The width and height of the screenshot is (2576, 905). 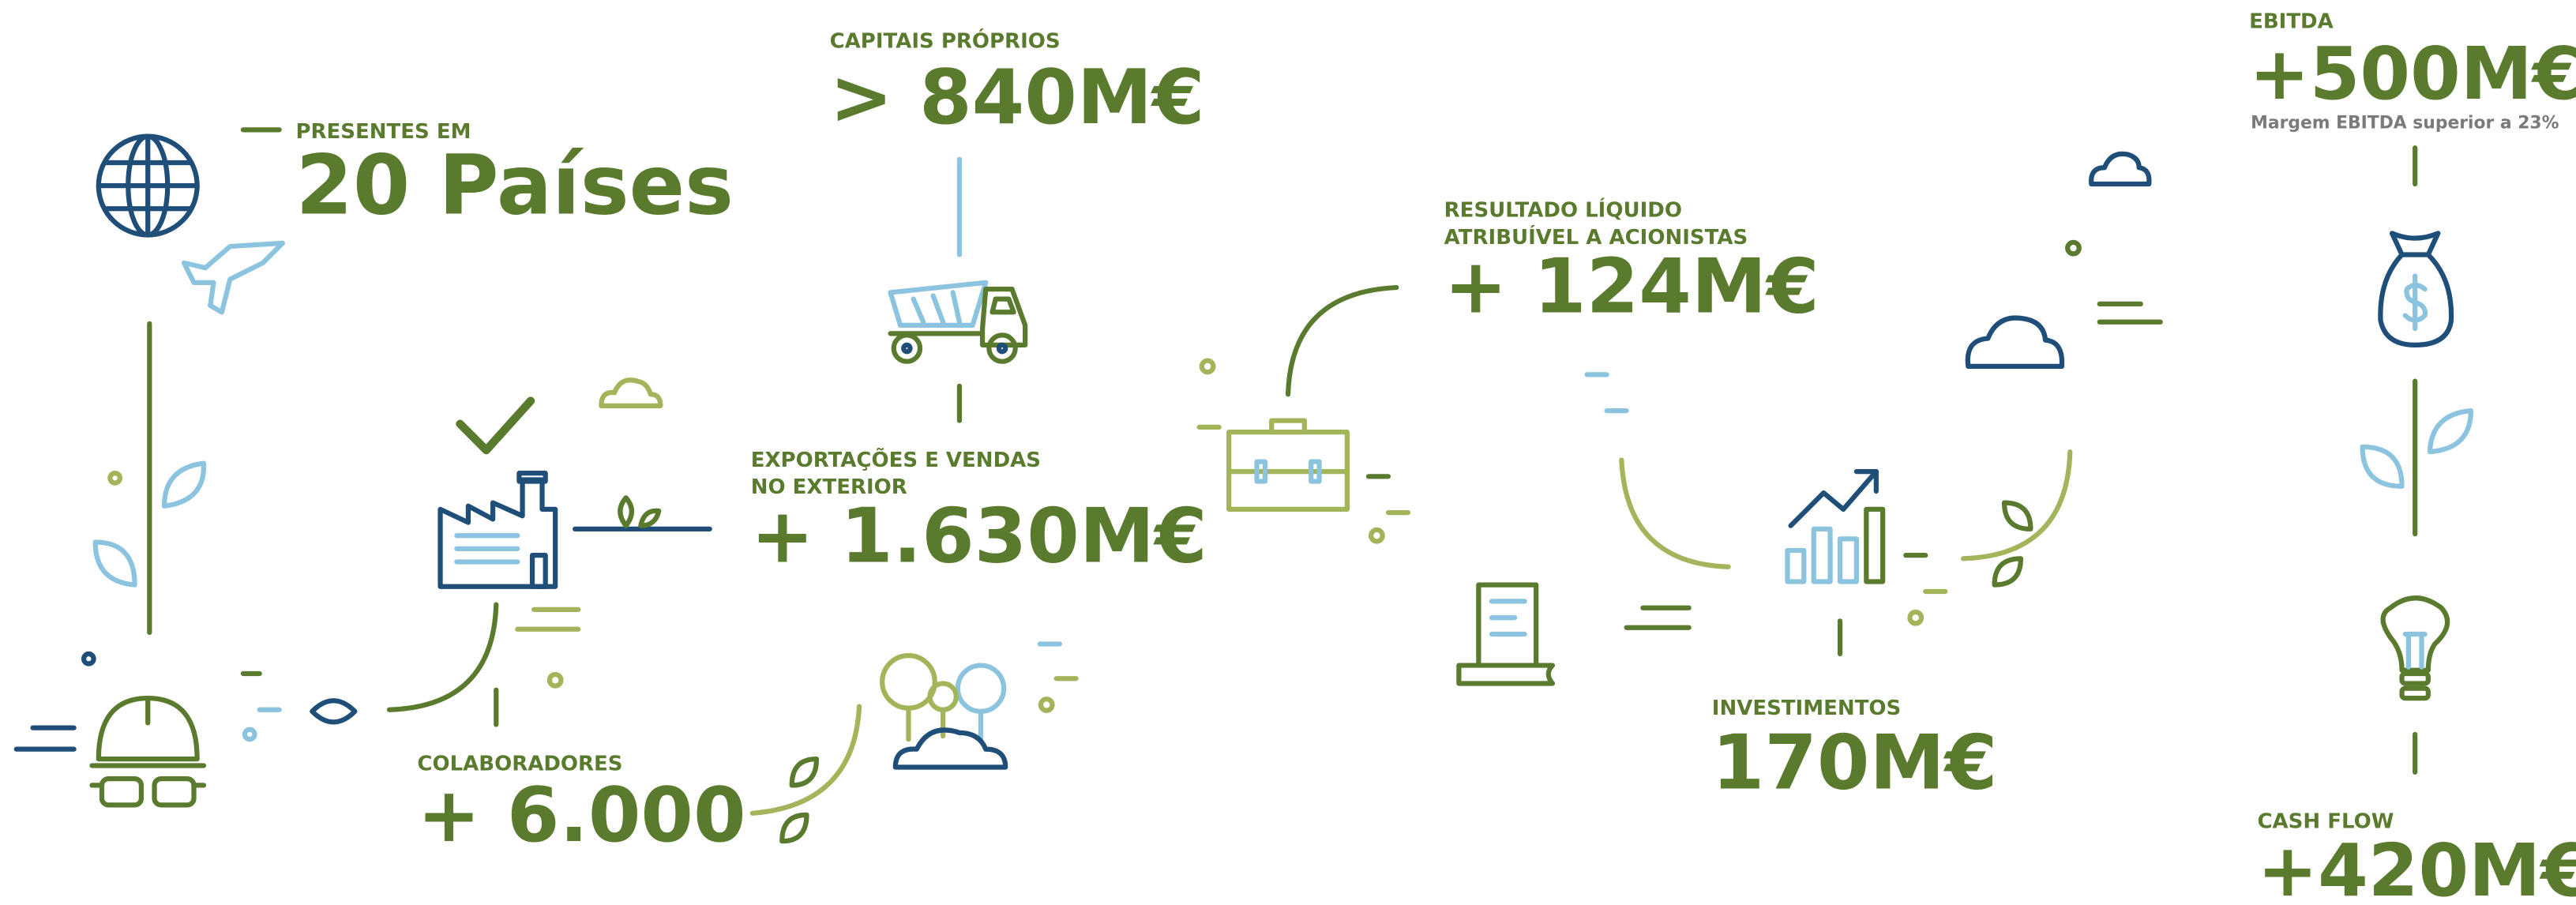 I want to click on stat-value: + 1.630M€, so click(x=979, y=535).